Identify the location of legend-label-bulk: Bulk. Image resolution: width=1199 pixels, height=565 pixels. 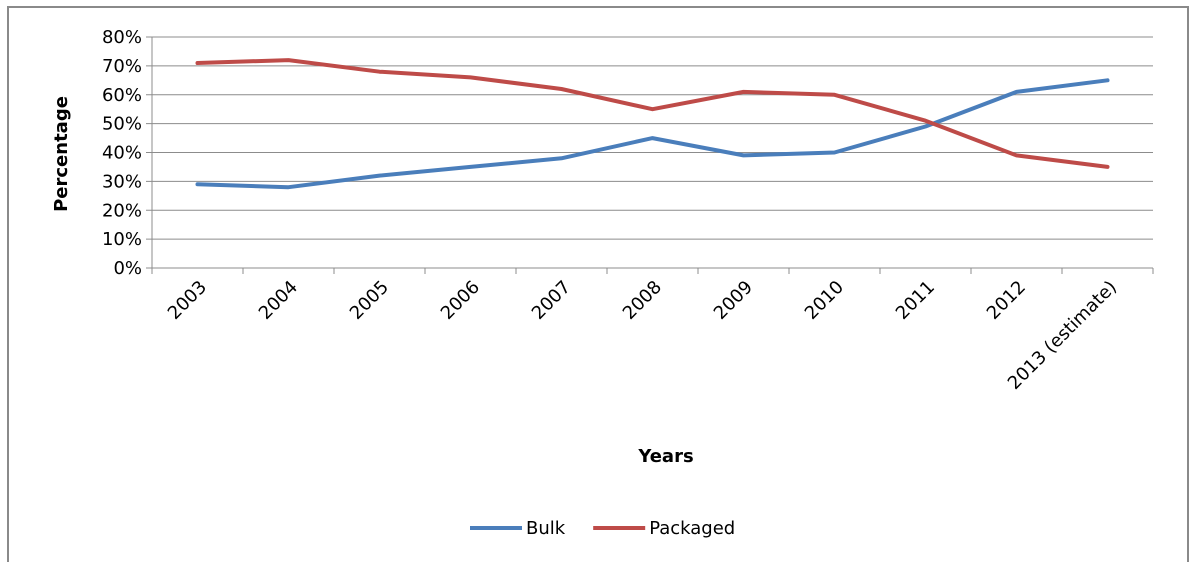
(546, 528).